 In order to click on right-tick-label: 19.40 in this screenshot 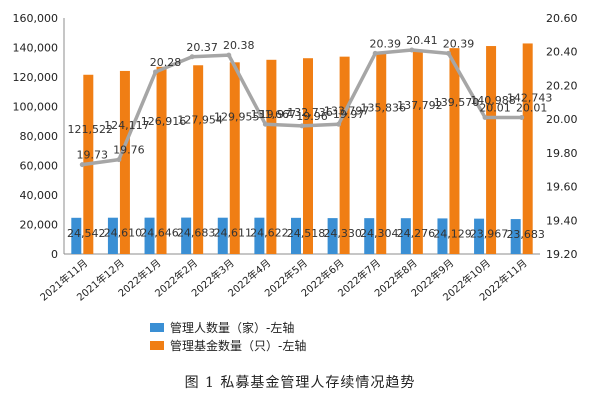, I will do `click(562, 220)`.